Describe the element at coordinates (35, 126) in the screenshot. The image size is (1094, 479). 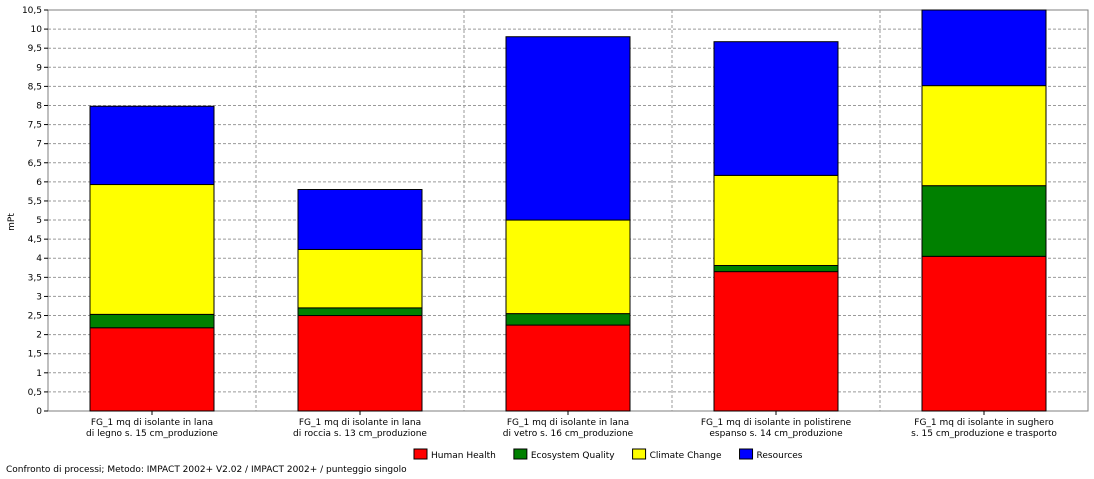
I see `y-tick-label: 7,5` at that location.